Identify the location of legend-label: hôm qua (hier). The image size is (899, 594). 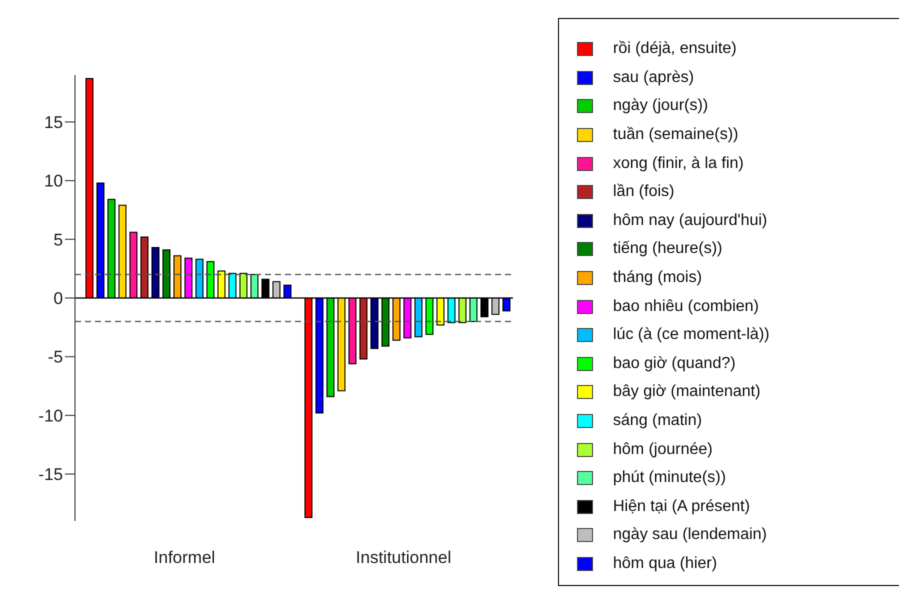
(665, 563).